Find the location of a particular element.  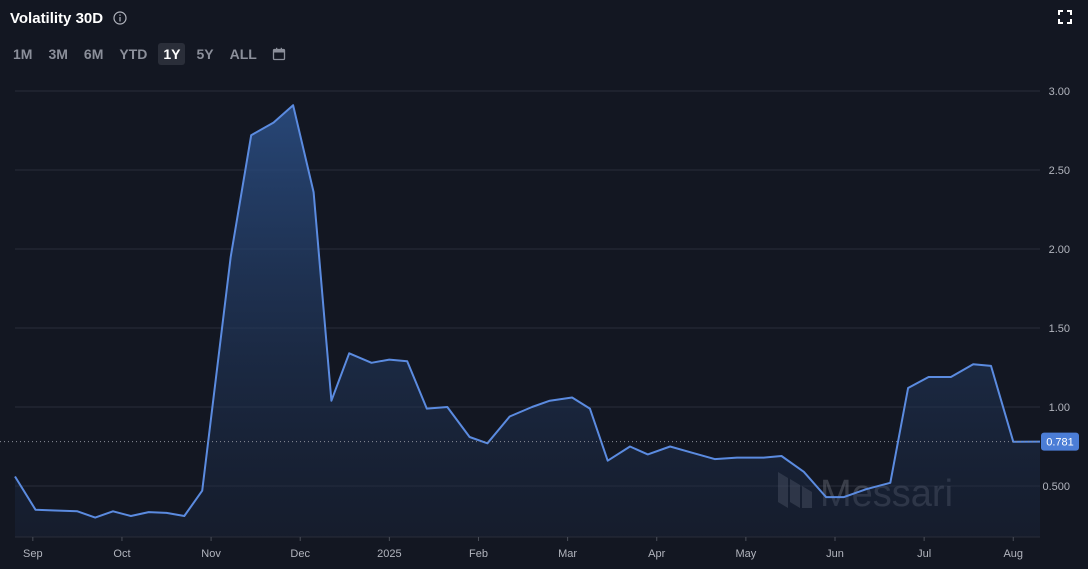

x-tick-label: 2025 is located at coordinates (389, 554).